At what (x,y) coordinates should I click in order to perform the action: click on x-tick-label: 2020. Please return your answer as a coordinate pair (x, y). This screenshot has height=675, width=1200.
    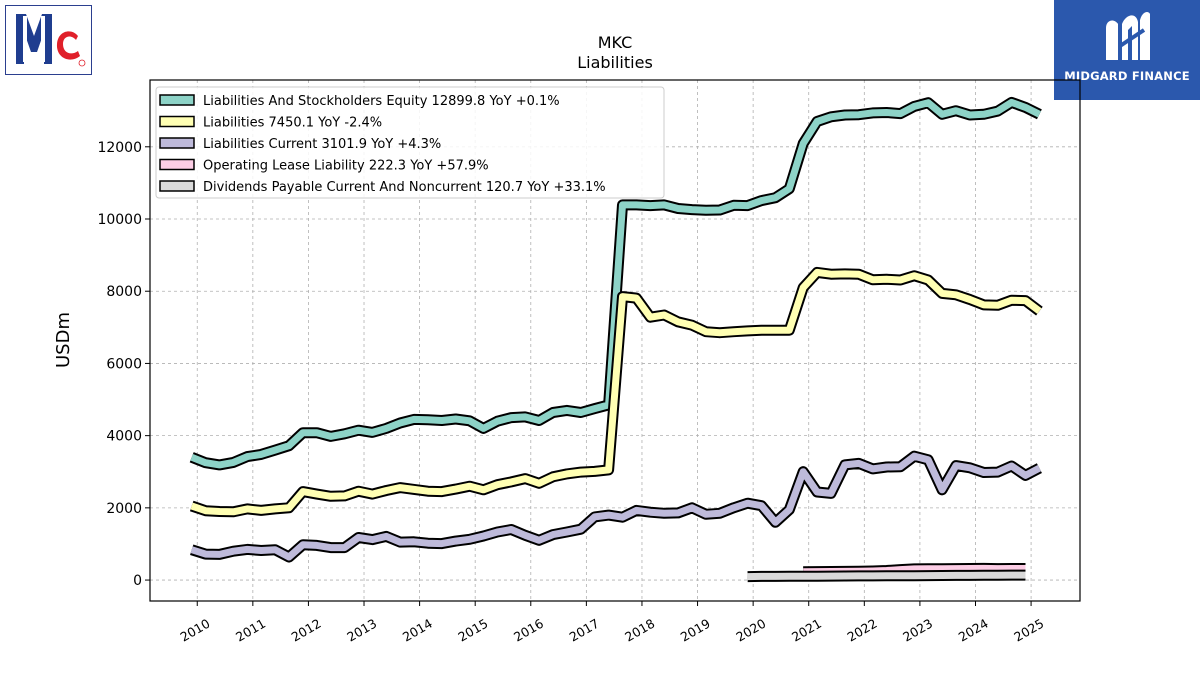
    Looking at the image, I should click on (750, 630).